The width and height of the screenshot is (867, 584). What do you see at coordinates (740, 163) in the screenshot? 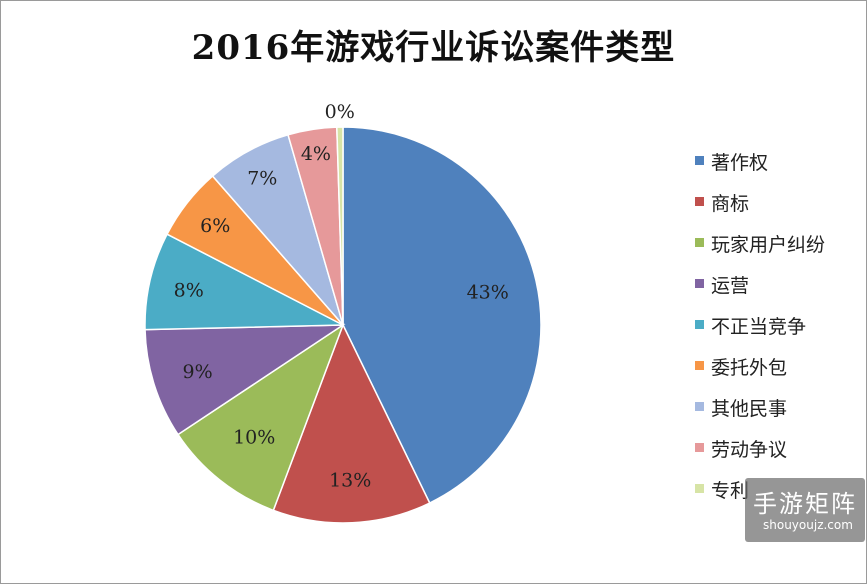
I see `legend-label: 著作权` at bounding box center [740, 163].